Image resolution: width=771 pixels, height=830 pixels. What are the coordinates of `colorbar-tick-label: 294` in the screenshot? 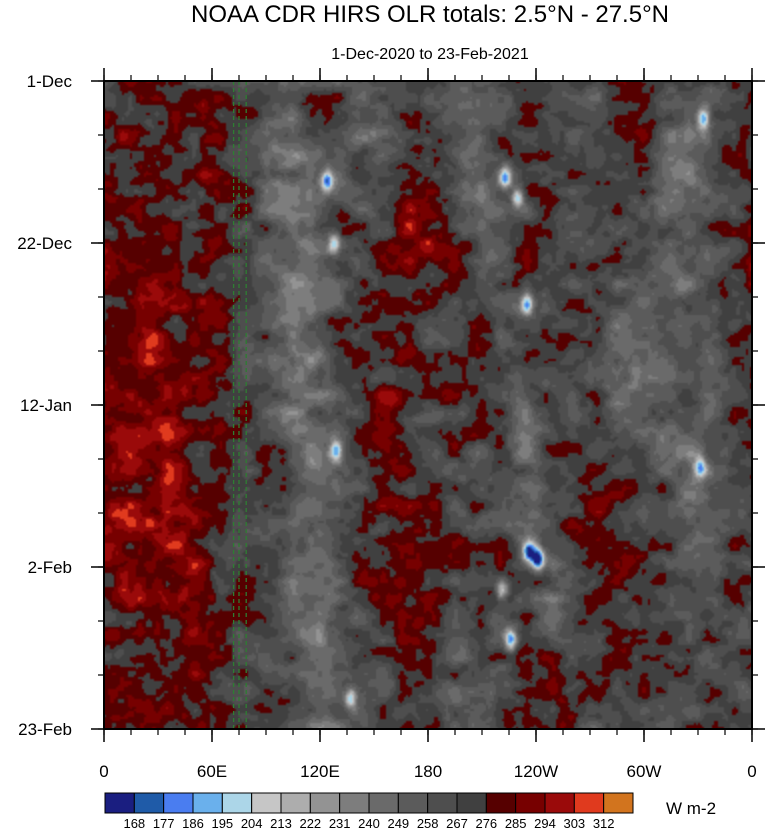 It's located at (545, 823).